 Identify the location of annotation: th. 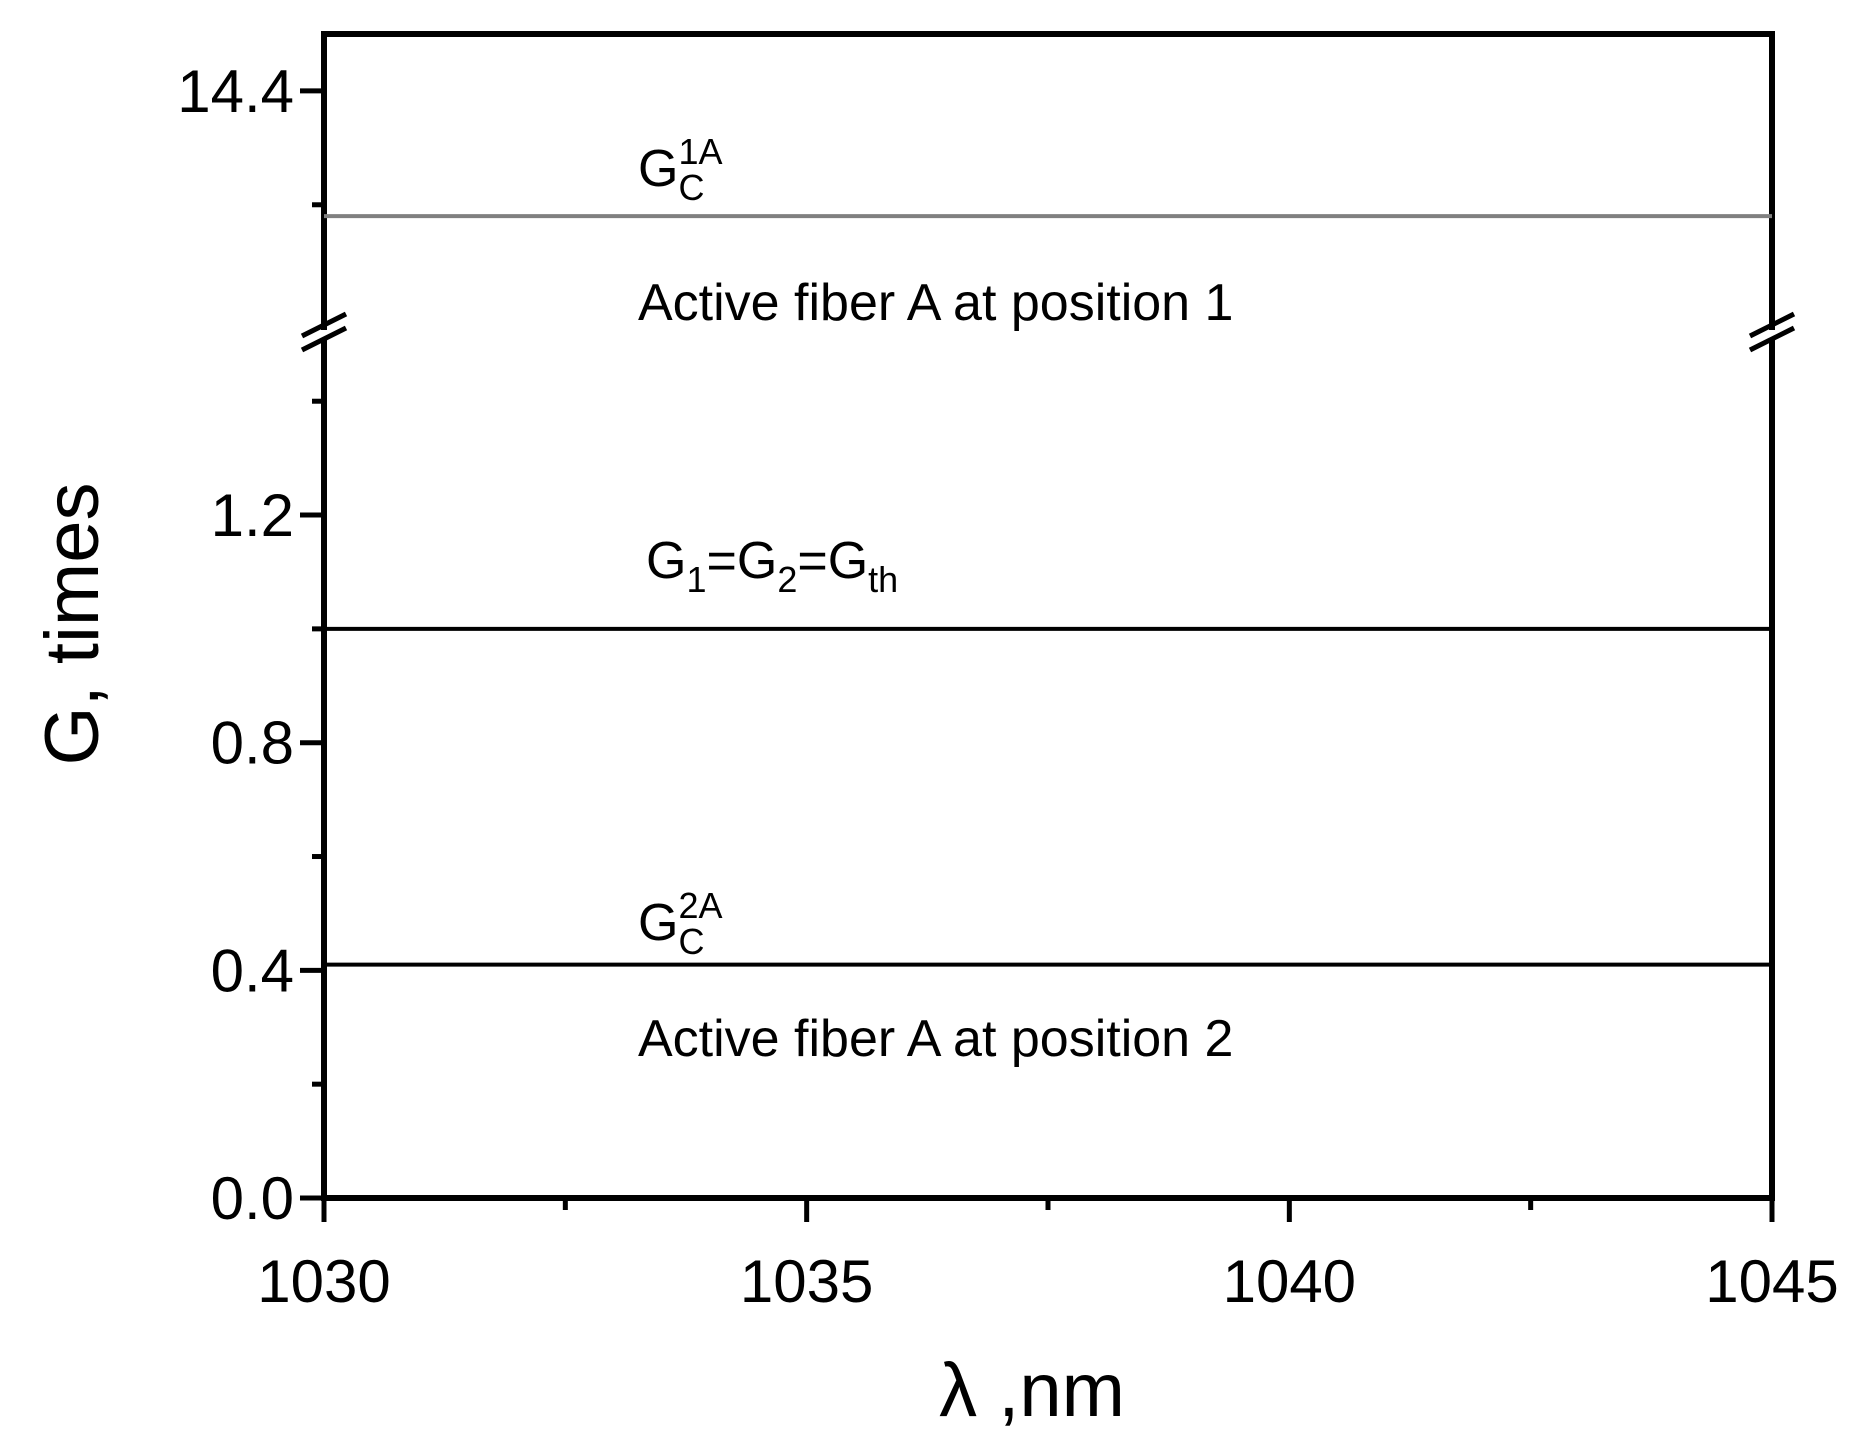
(883, 579).